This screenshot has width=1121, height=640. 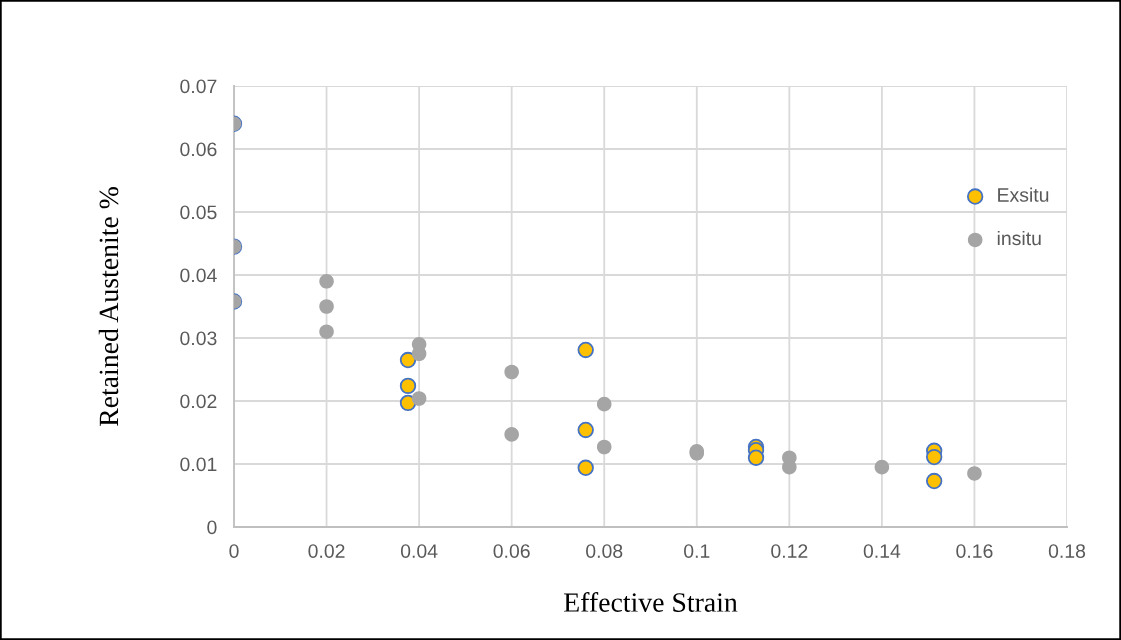 I want to click on x-axis-title: Effective Strain, so click(x=651, y=602).